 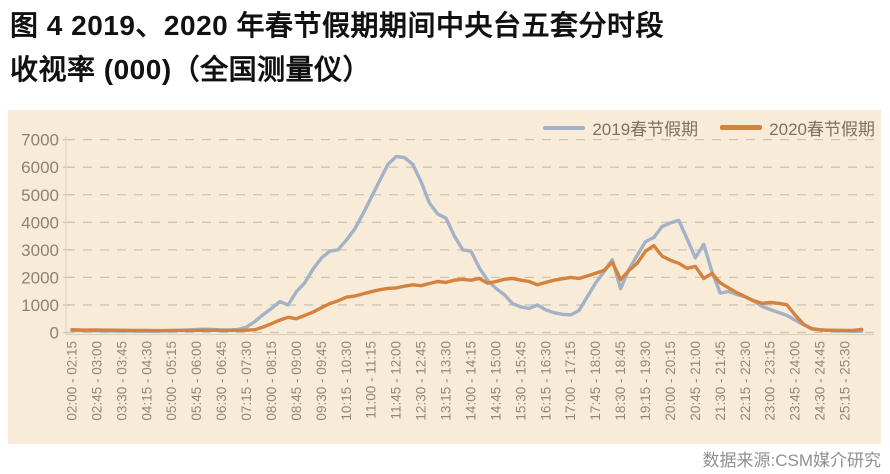 What do you see at coordinates (146, 381) in the screenshot?
I see `x-tick-label: 04:15 - 04:30` at bounding box center [146, 381].